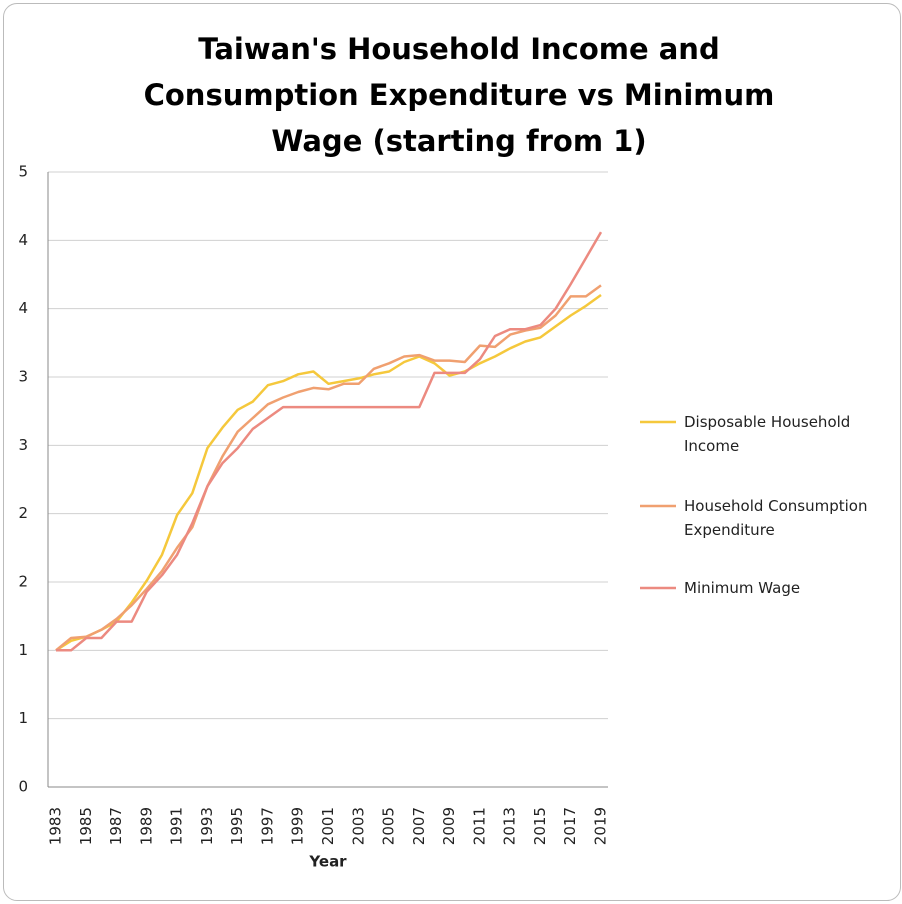 The width and height of the screenshot is (902, 904). Describe the element at coordinates (177, 826) in the screenshot. I see `x-tick-label: 1991` at that location.